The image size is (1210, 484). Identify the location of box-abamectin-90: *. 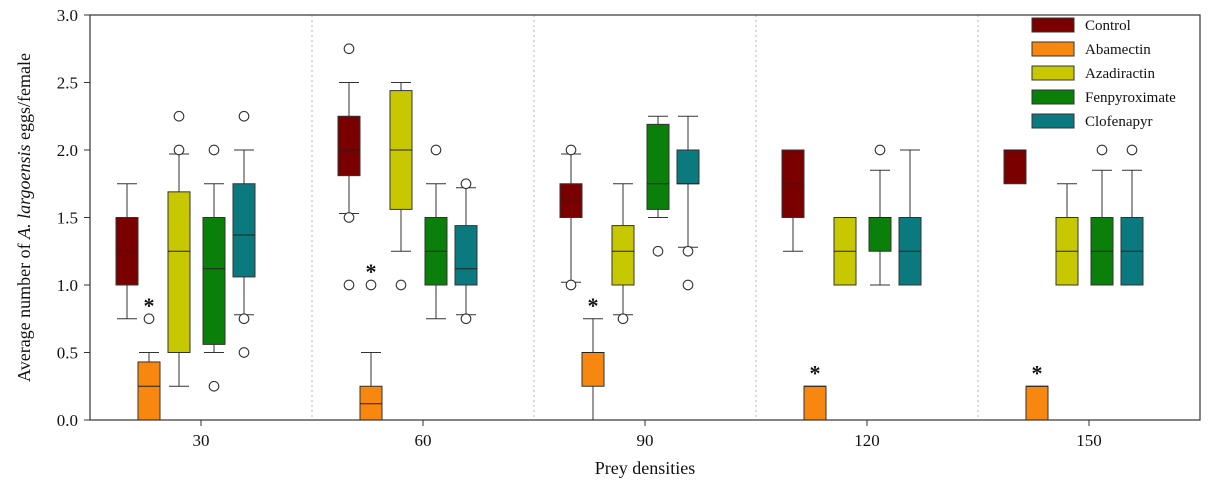
(593, 357).